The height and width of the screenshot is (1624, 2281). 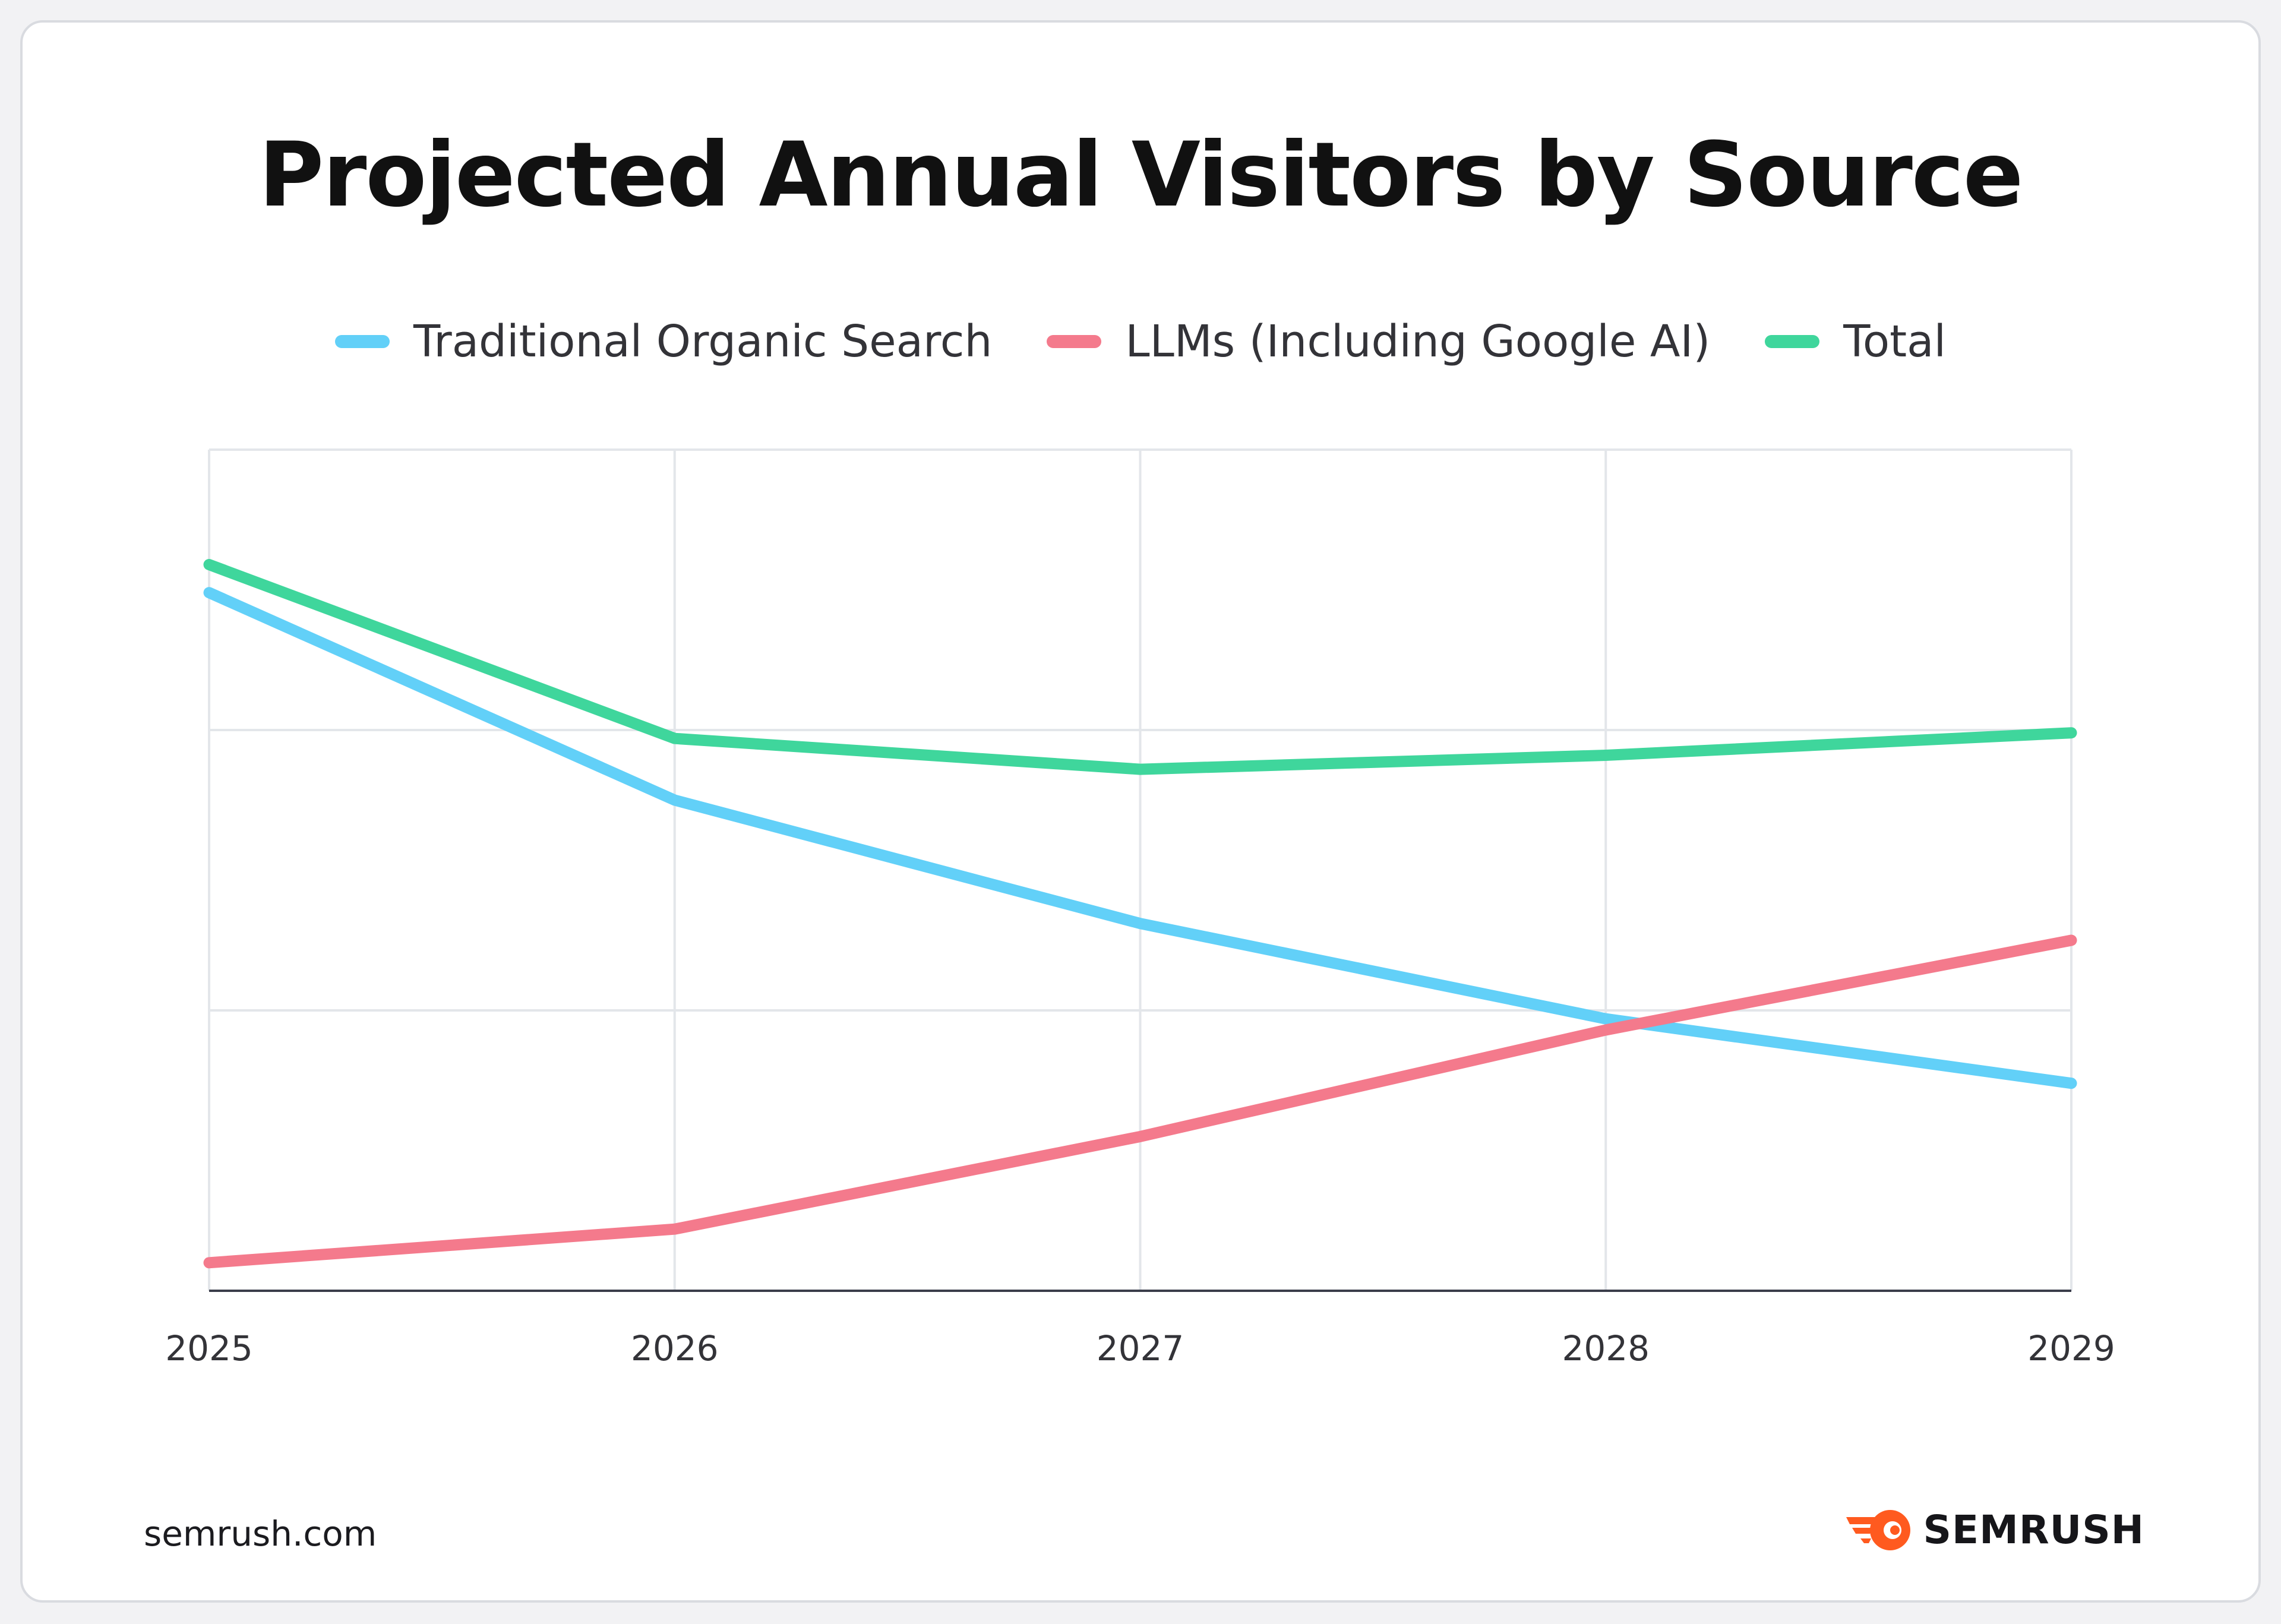 I want to click on data-point-organic-2027, so click(x=1140, y=923).